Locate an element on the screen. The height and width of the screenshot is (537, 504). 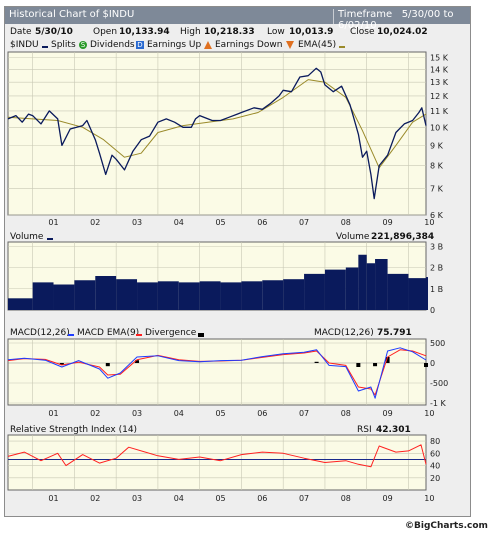
volume-tick-label: 0 is located at coordinates (432, 310).